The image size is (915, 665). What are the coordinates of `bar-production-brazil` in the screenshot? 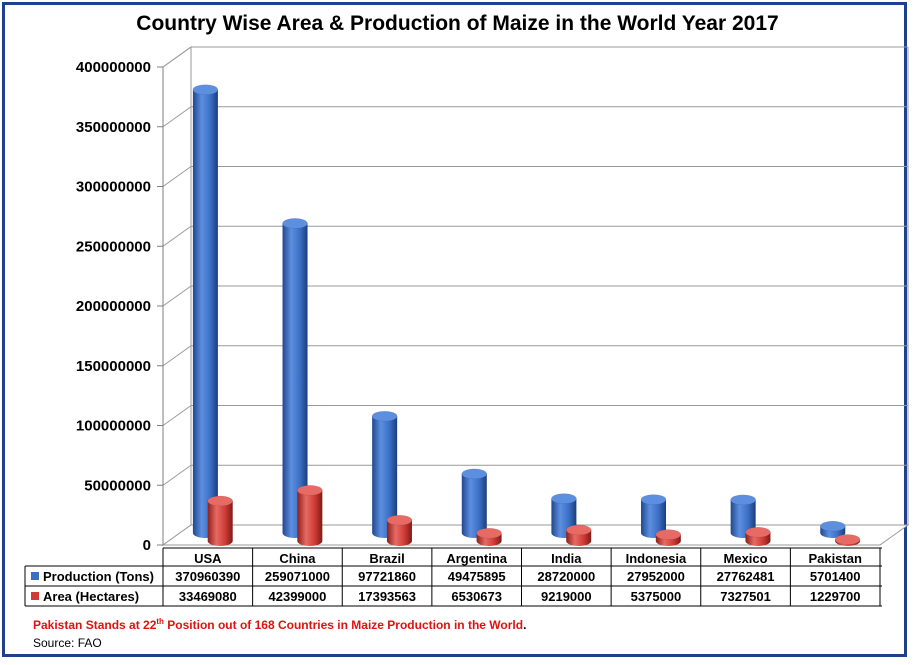 It's located at (384, 474).